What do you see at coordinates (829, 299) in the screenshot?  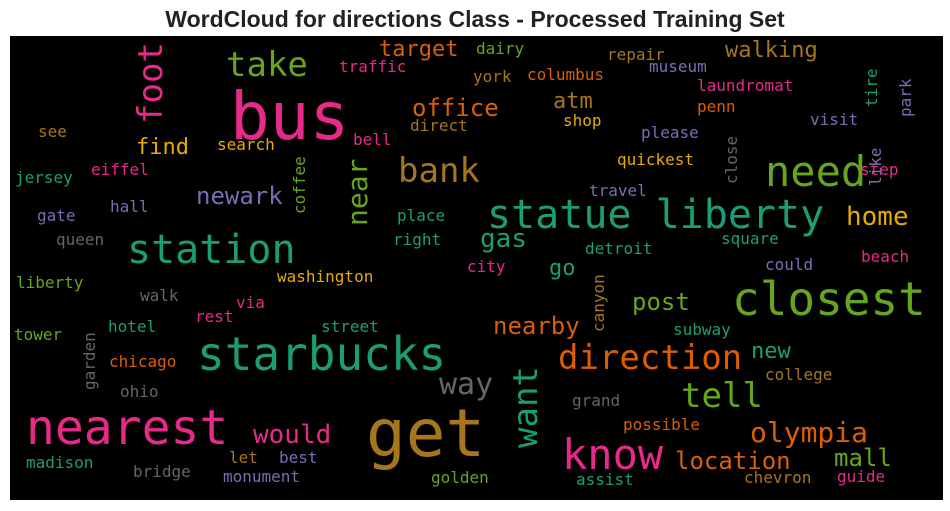 I see `word-closest: closest` at bounding box center [829, 299].